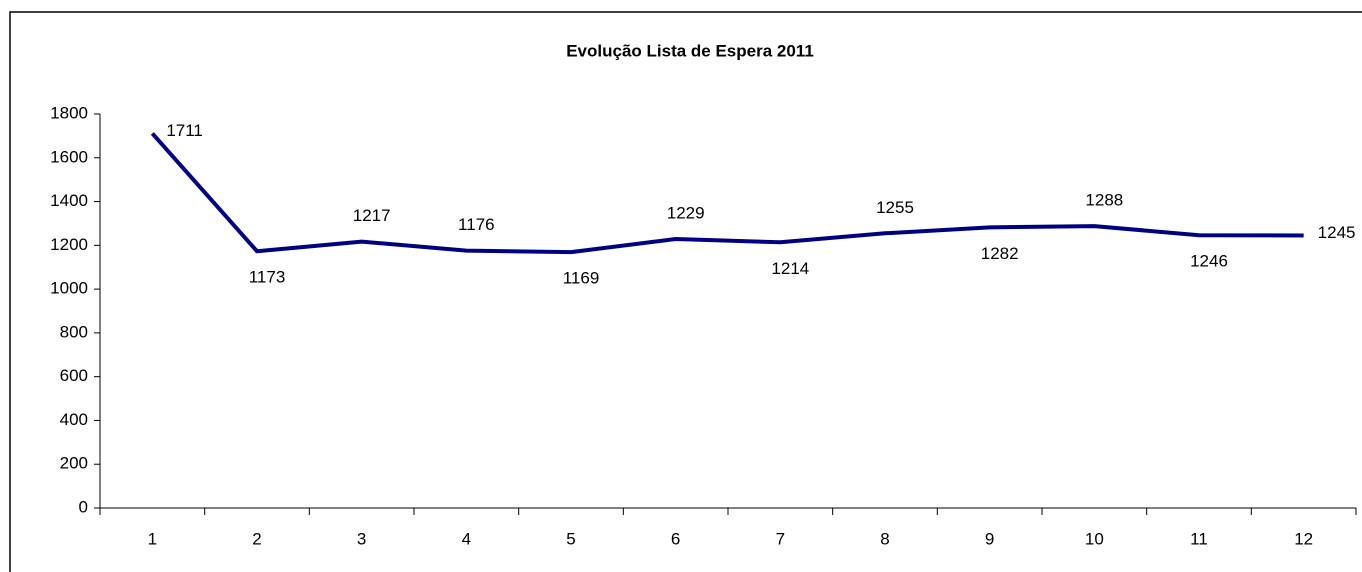 The image size is (1362, 572). I want to click on x-tick-label: 3, so click(361, 538).